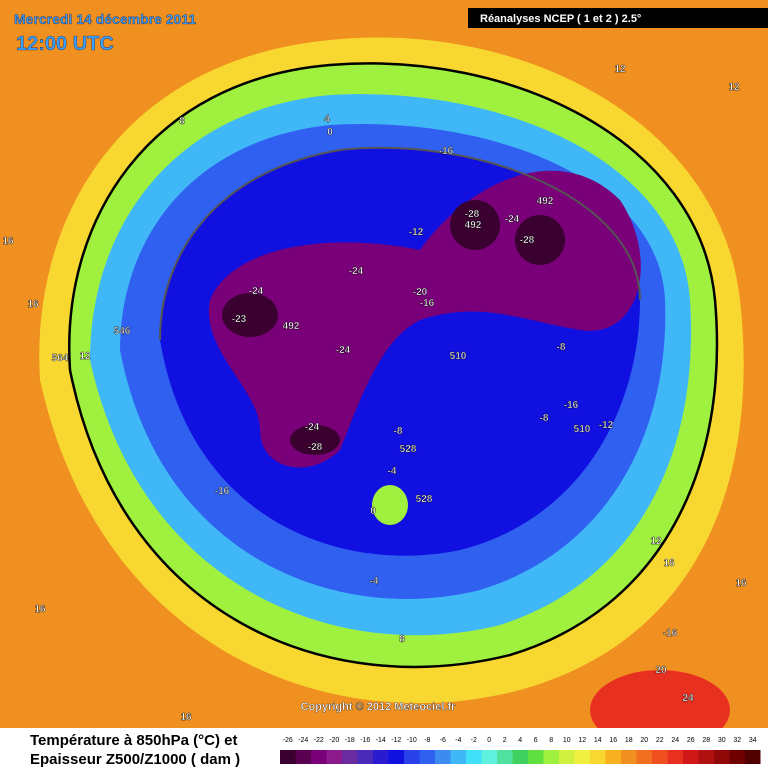 Image resolution: width=768 pixels, height=773 pixels. I want to click on legend-label: 28, so click(706, 740).